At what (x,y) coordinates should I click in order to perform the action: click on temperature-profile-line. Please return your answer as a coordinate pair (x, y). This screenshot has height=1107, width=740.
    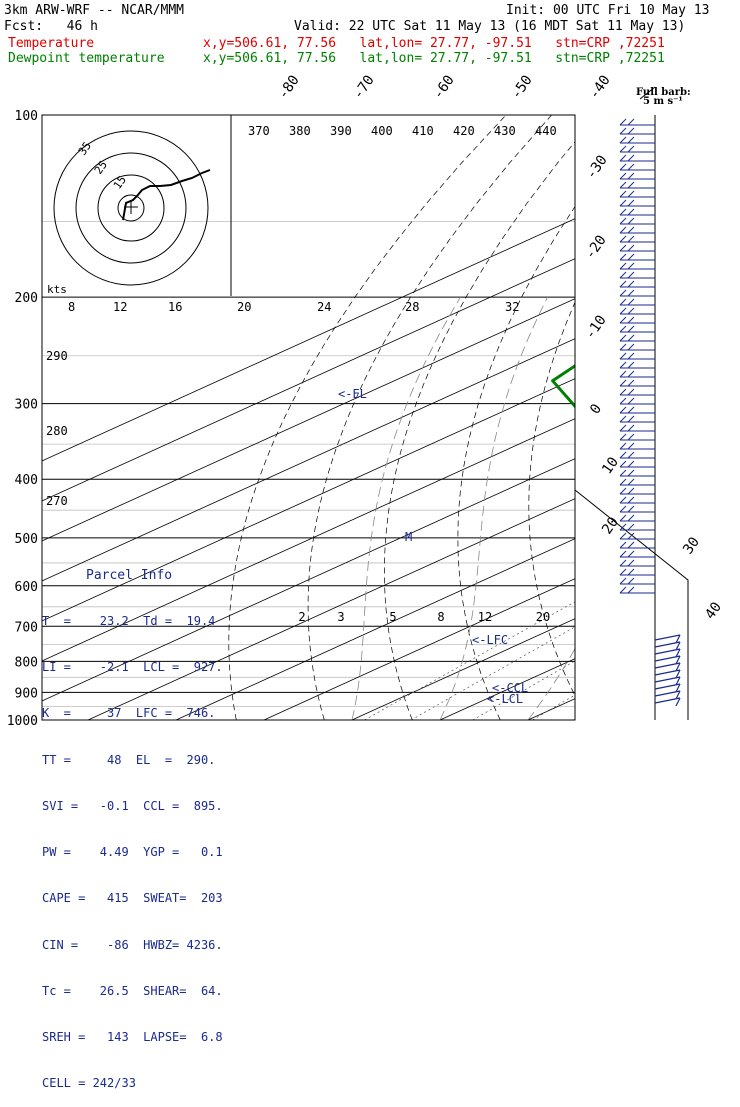
    Looking at the image, I should click on (692, 417).